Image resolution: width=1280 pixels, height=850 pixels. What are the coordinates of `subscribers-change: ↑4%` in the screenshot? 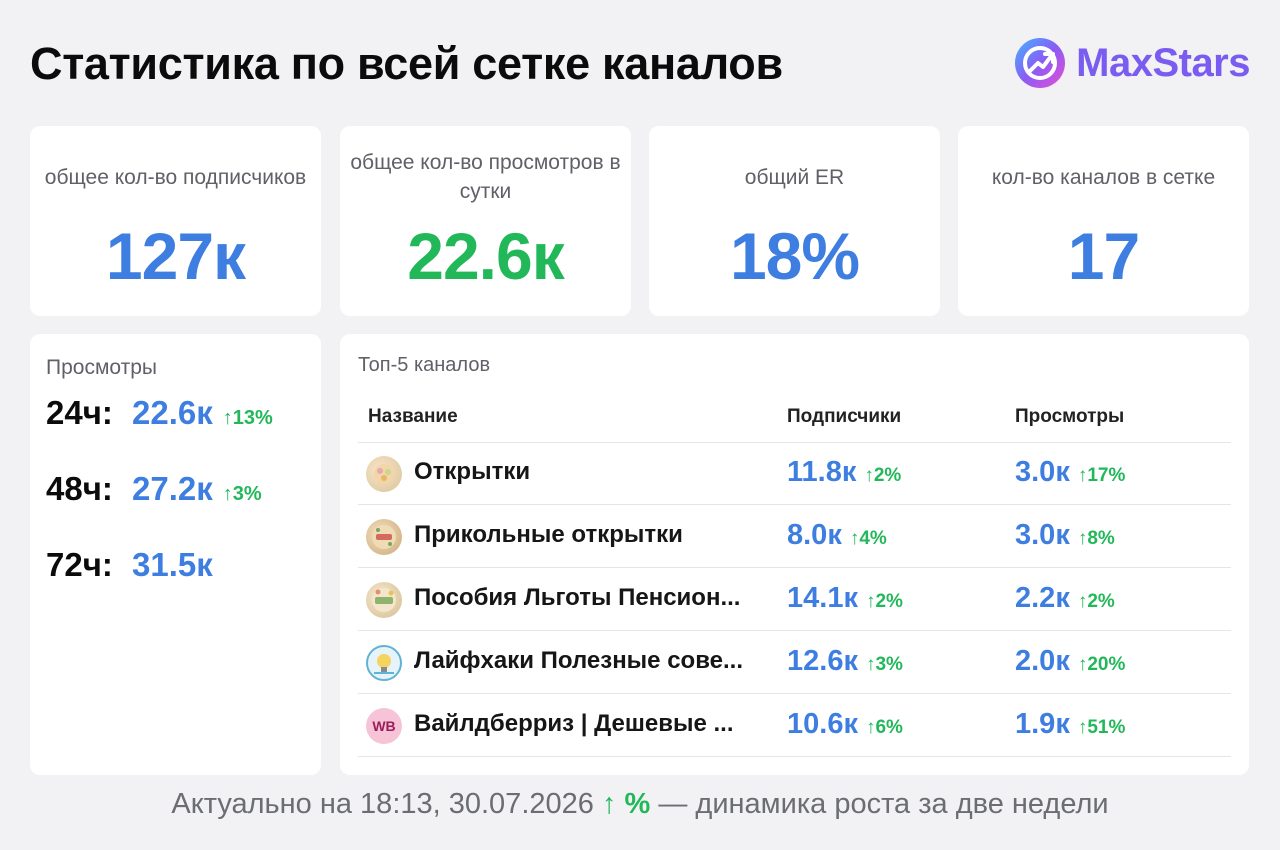 It's located at (868, 538).